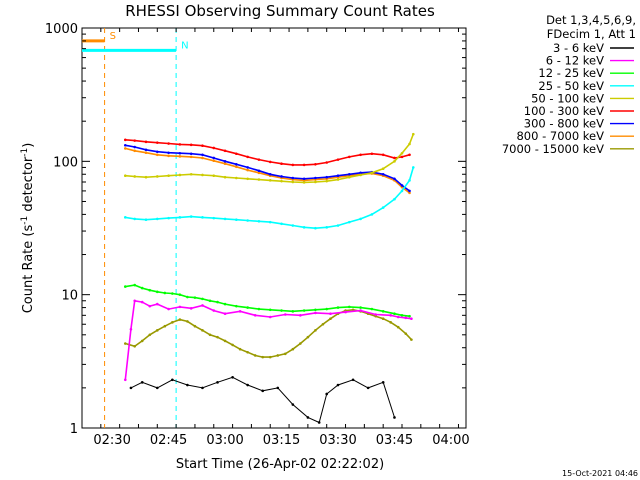  I want to click on y-tick-label: 10, so click(69, 296).